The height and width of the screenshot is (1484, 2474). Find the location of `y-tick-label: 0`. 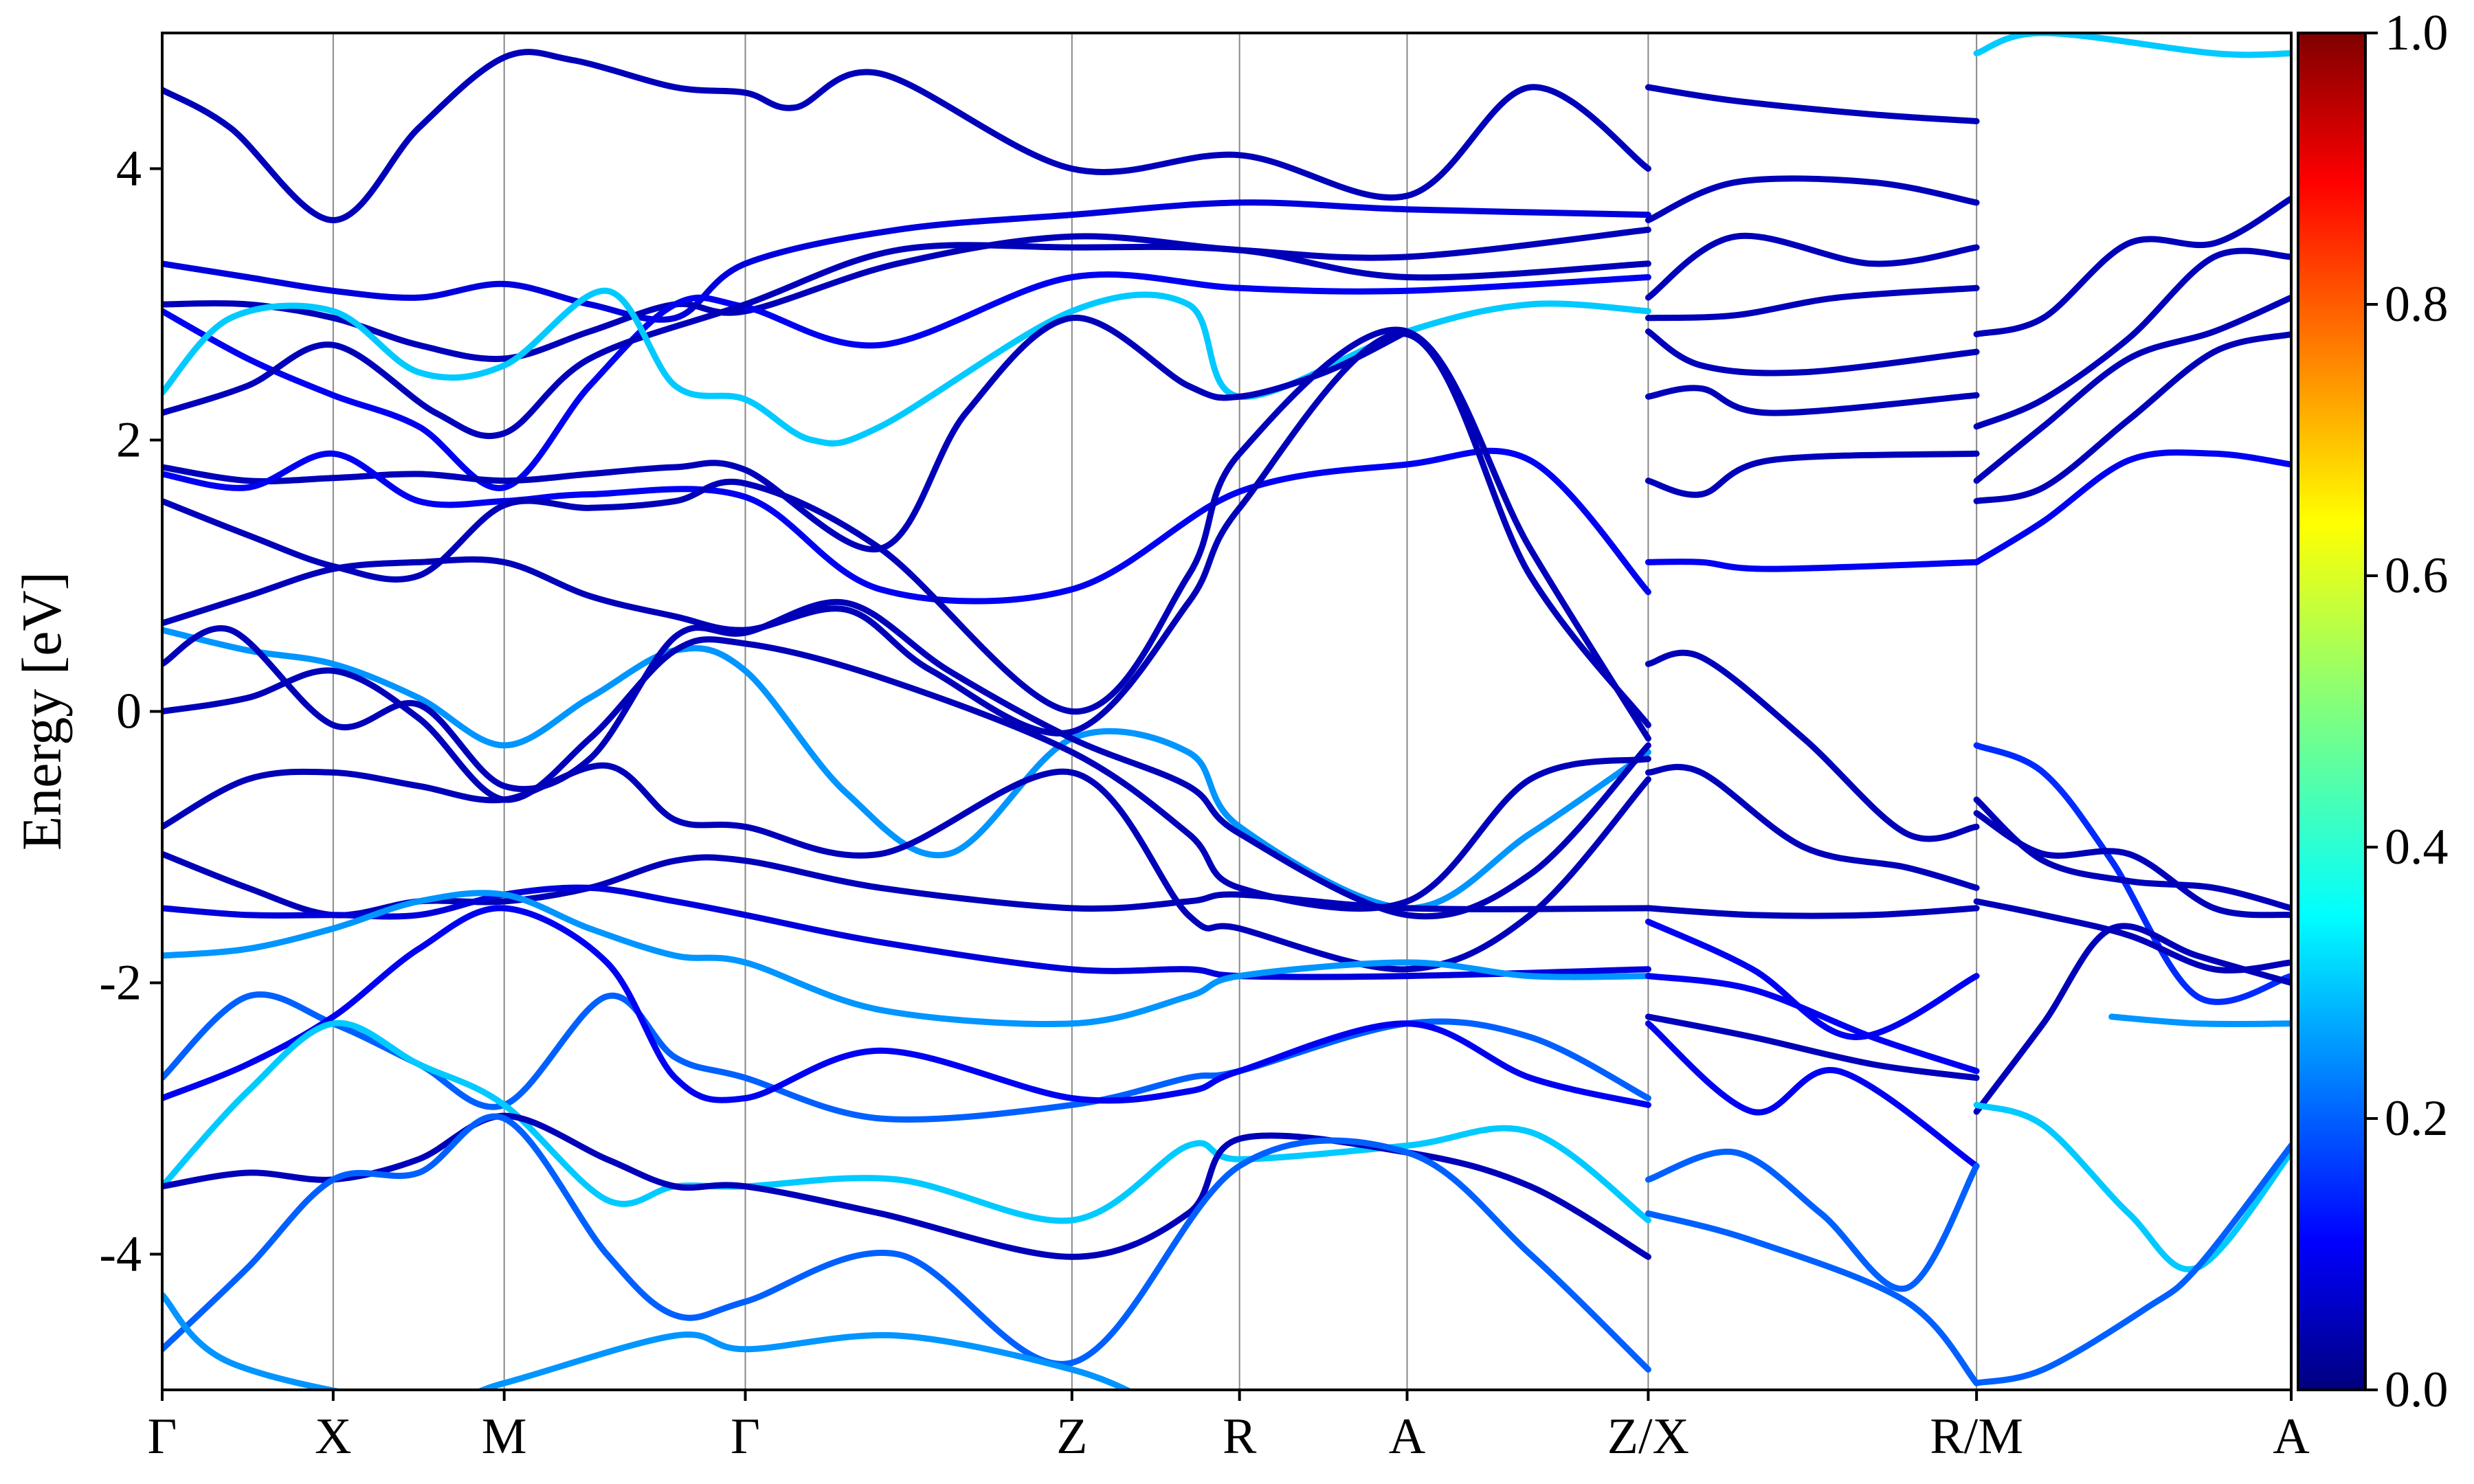

y-tick-label: 0 is located at coordinates (129, 712).